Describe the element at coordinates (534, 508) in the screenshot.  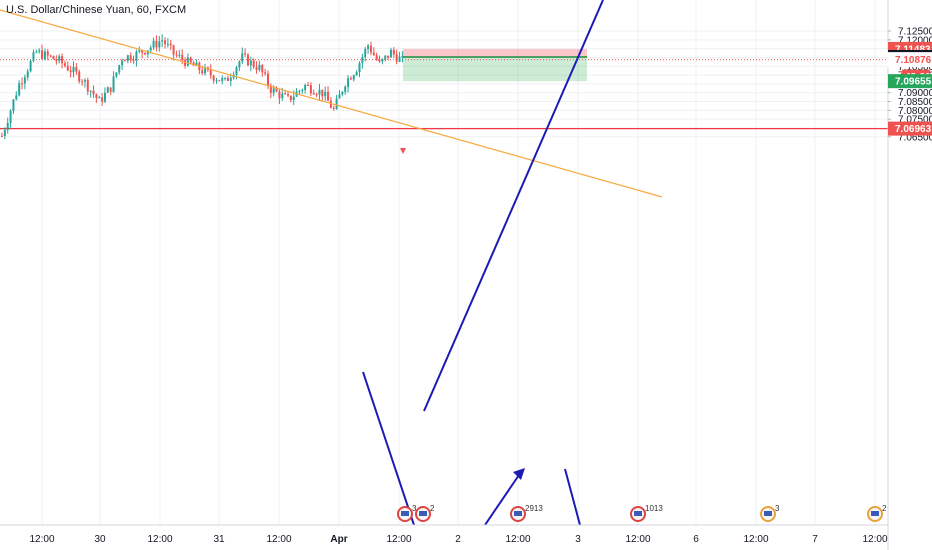
I see `event-count: 2913` at that location.